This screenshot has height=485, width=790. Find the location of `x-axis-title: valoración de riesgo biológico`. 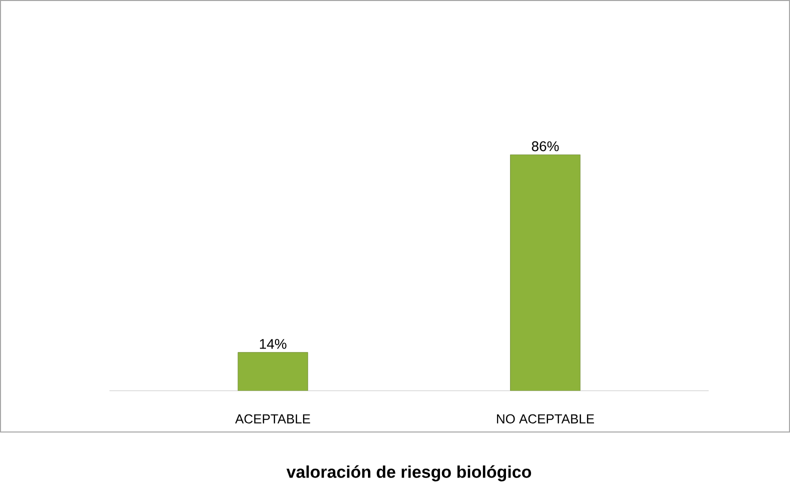

x-axis-title: valoración de riesgo biológico is located at coordinates (409, 473).